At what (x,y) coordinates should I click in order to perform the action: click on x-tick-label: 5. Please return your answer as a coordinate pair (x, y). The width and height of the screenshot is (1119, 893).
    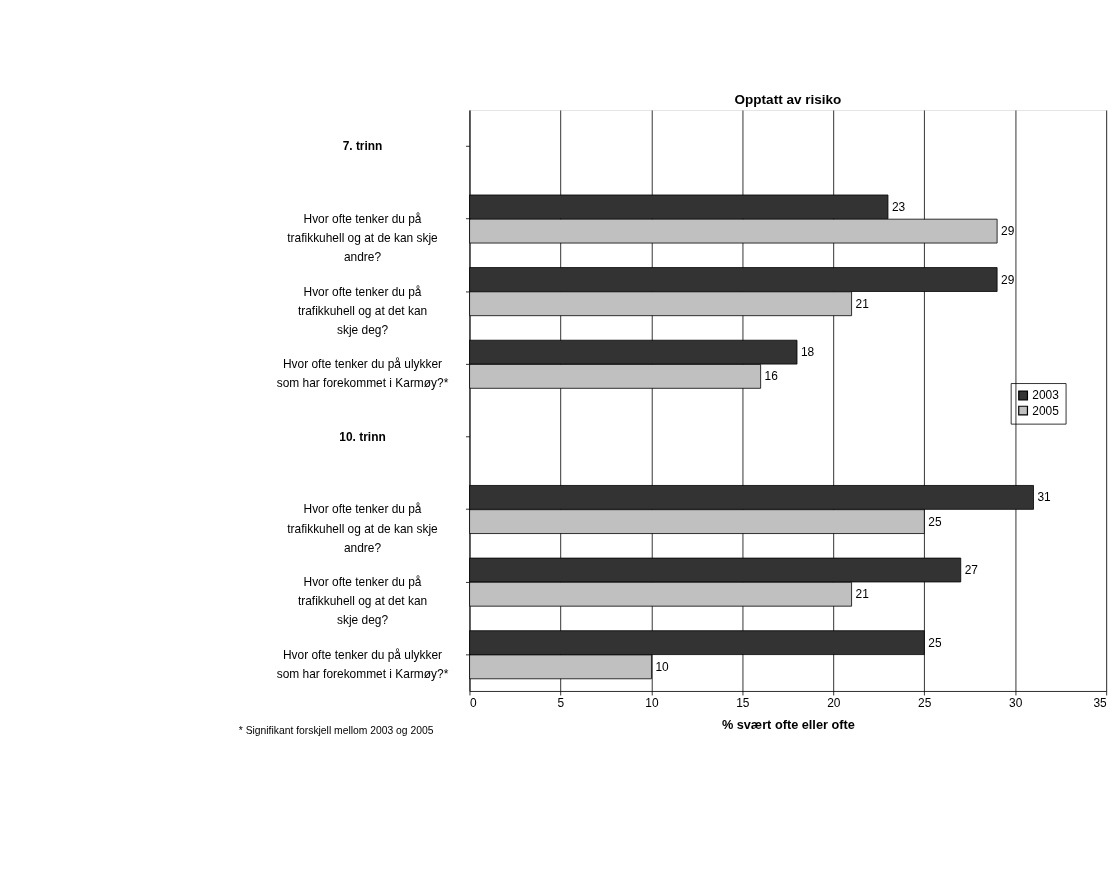
    Looking at the image, I should click on (561, 702).